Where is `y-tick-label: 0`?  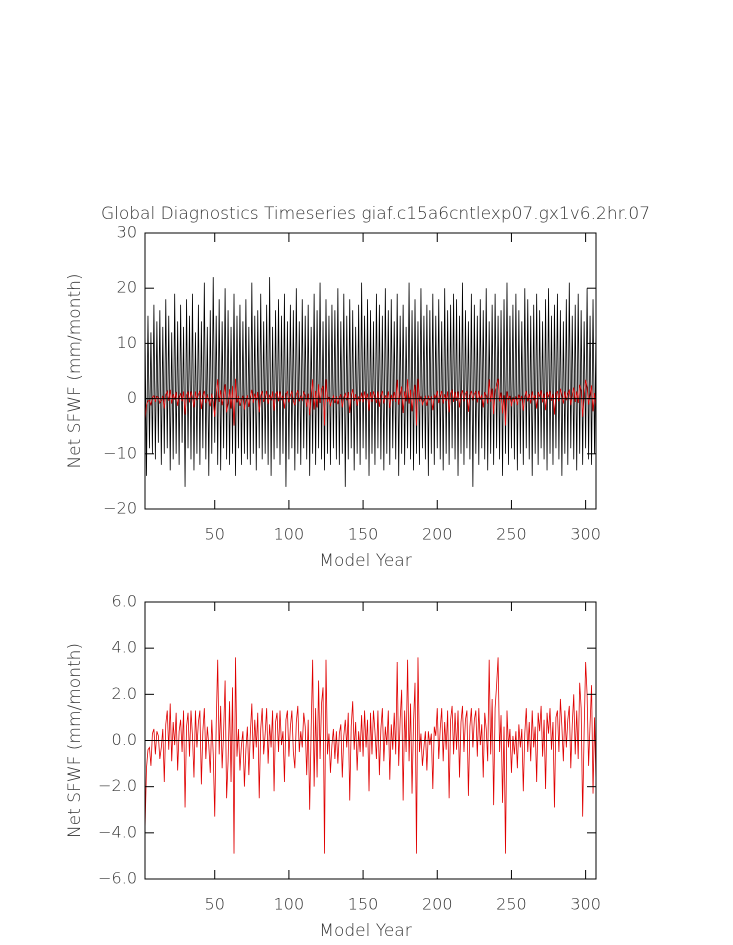 y-tick-label: 0 is located at coordinates (132, 397).